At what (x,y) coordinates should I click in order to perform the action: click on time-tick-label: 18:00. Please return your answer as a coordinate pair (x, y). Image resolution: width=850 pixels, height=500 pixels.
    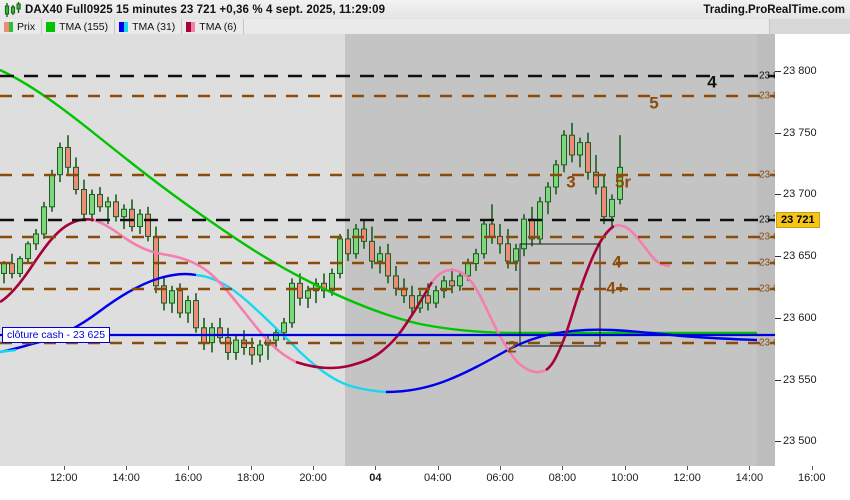
    Looking at the image, I should click on (250, 478).